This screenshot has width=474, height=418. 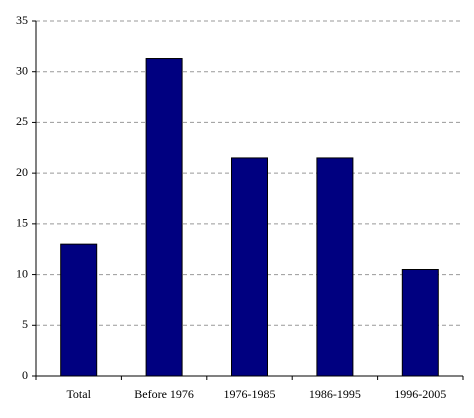 I want to click on y-tick-label: 20, so click(x=22, y=172).